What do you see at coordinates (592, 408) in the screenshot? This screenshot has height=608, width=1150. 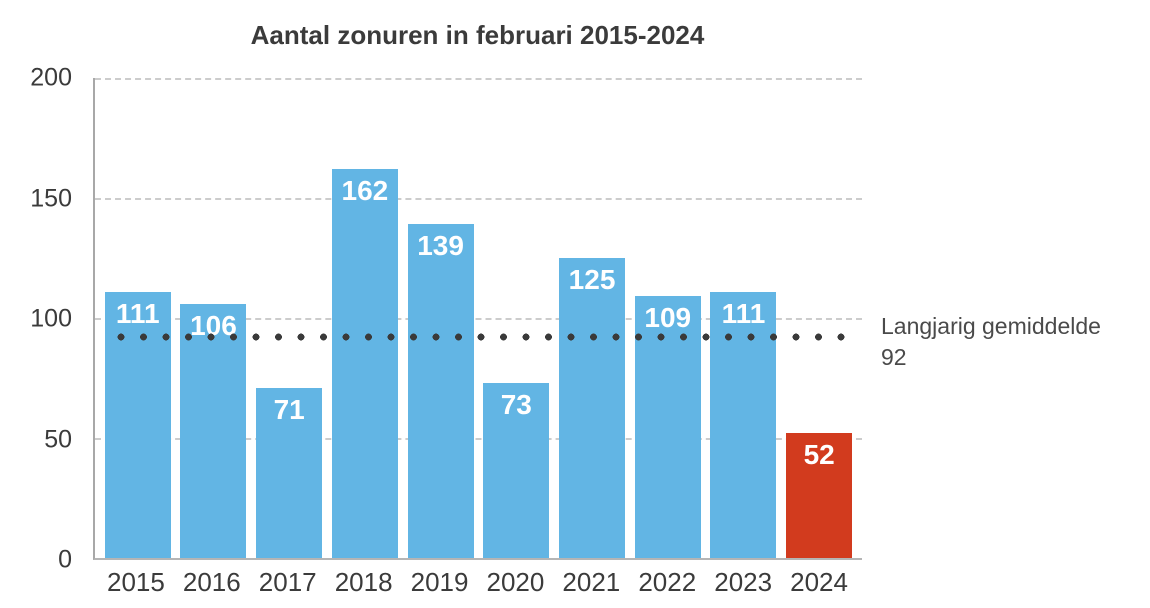 I see `bar-2021: 125` at bounding box center [592, 408].